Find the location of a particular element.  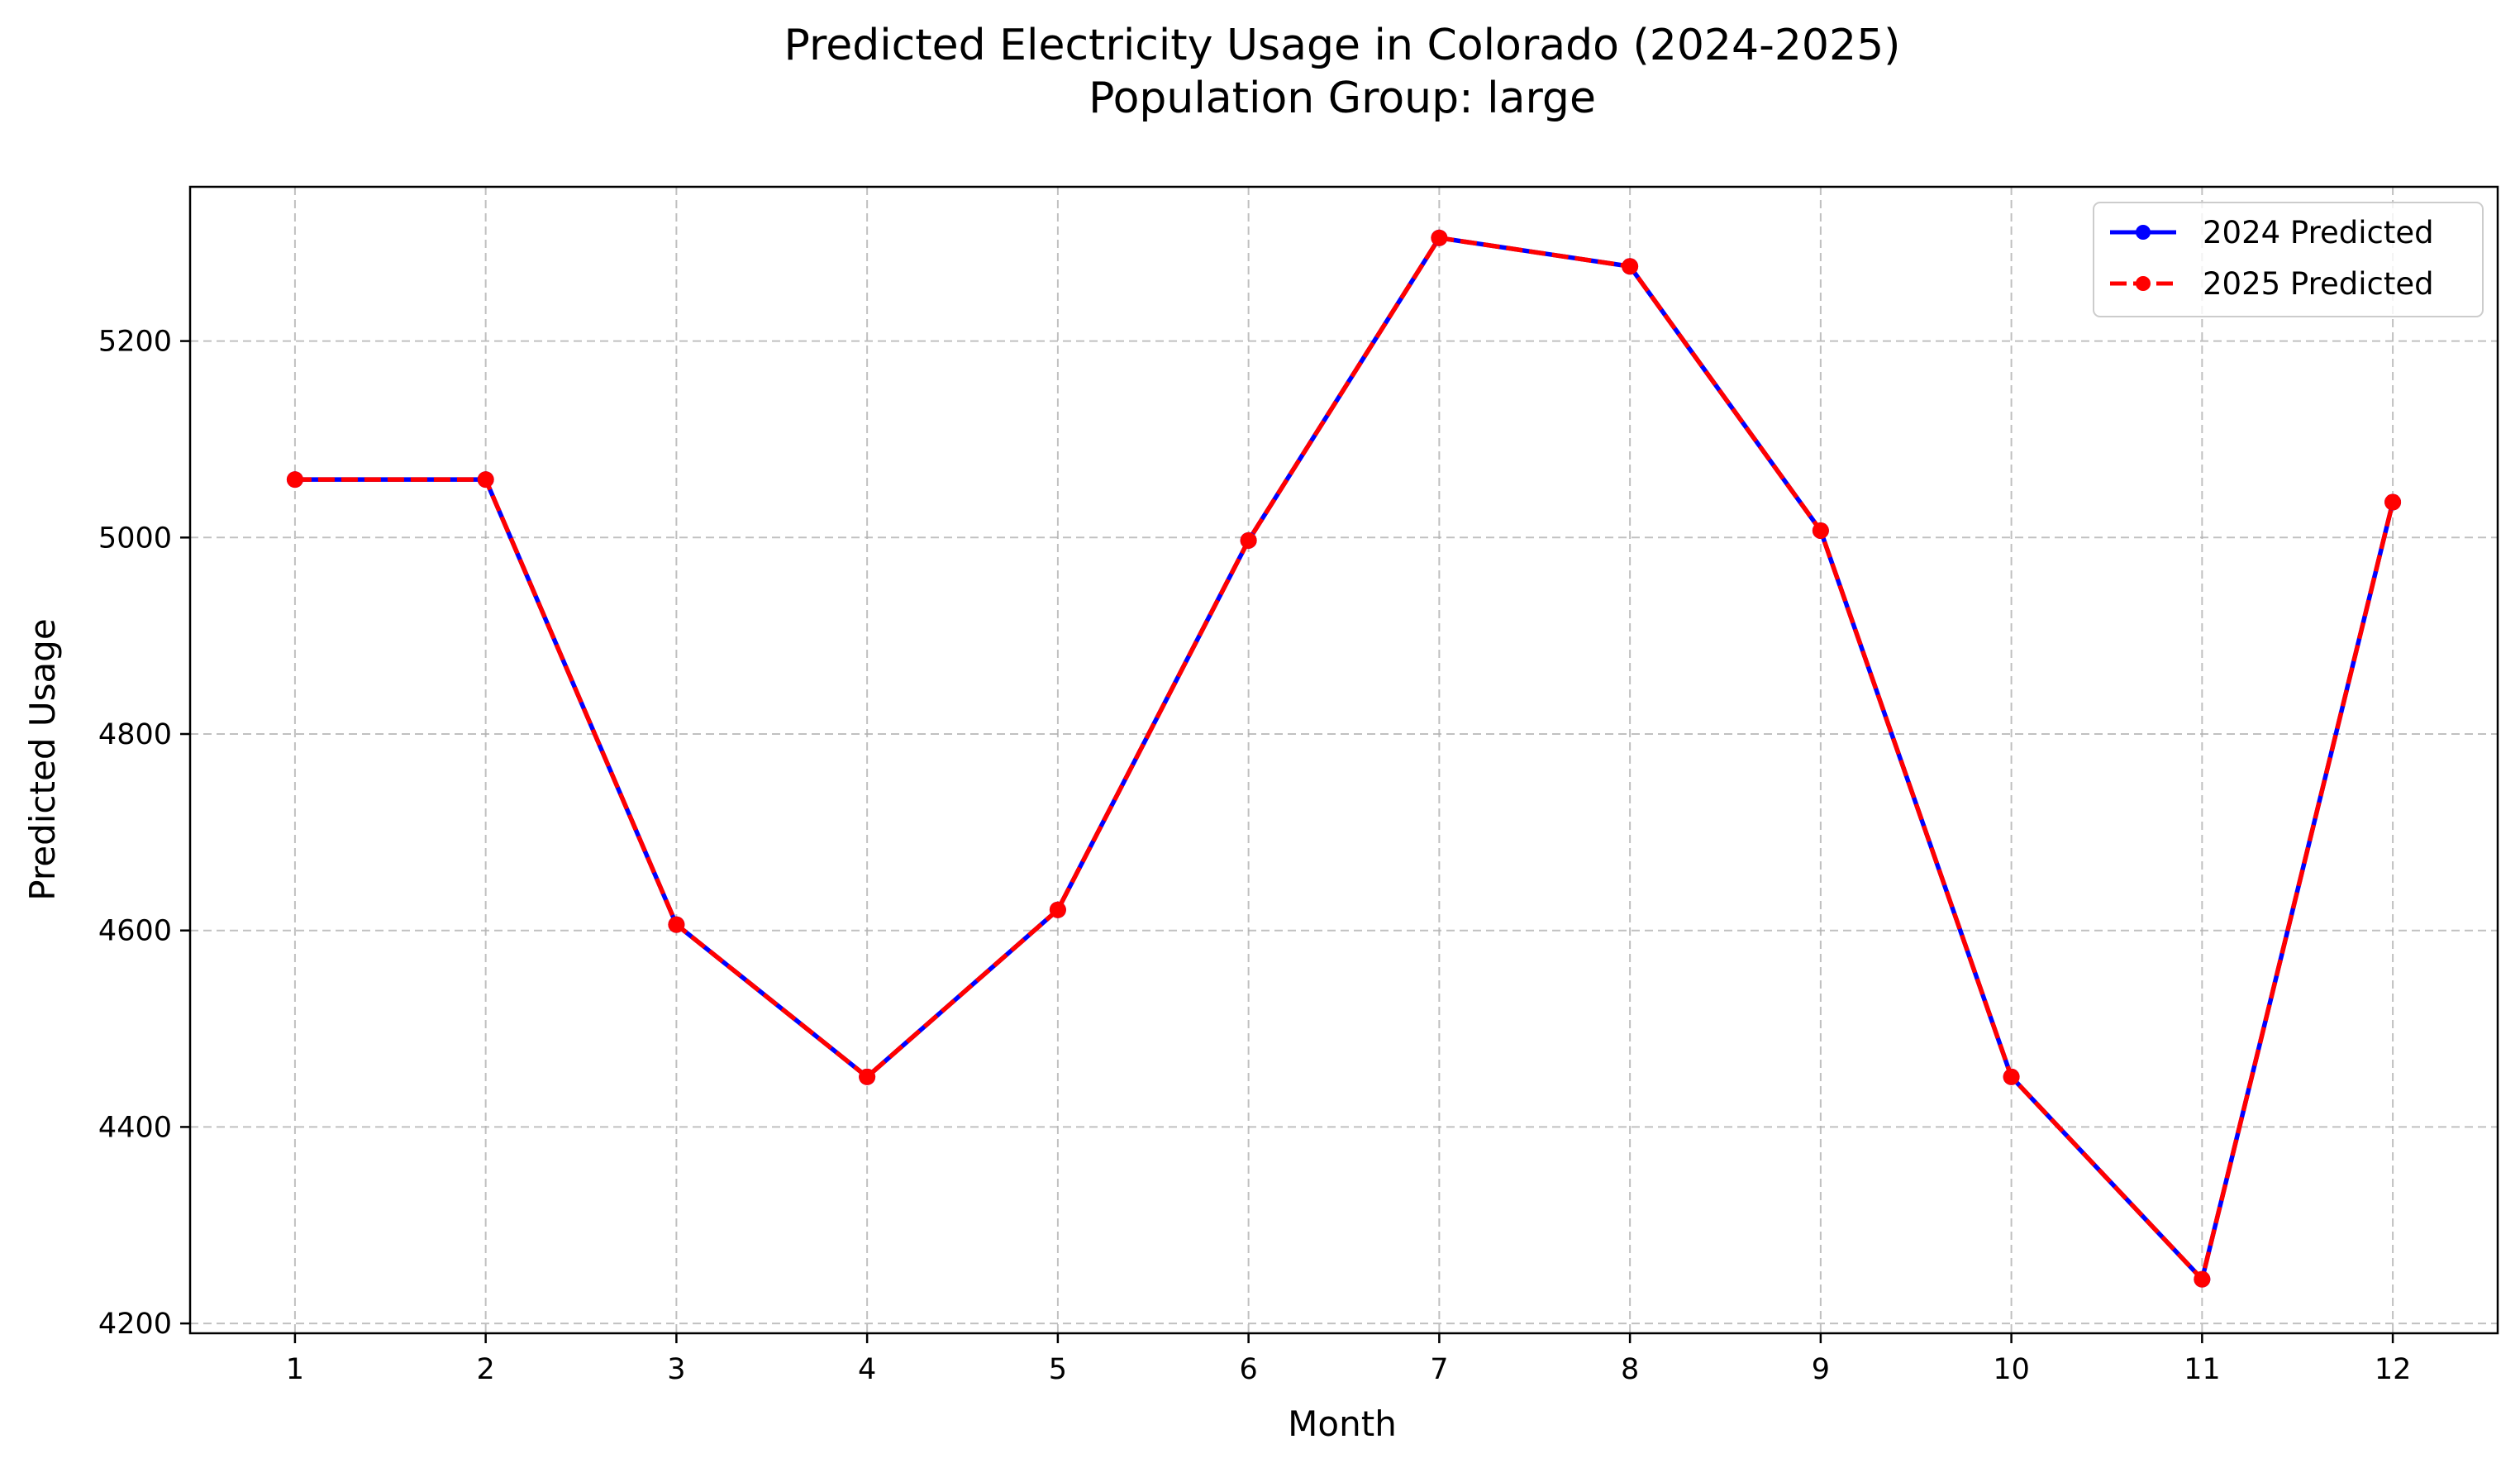

x-tick-label: 7 is located at coordinates (1439, 1370).